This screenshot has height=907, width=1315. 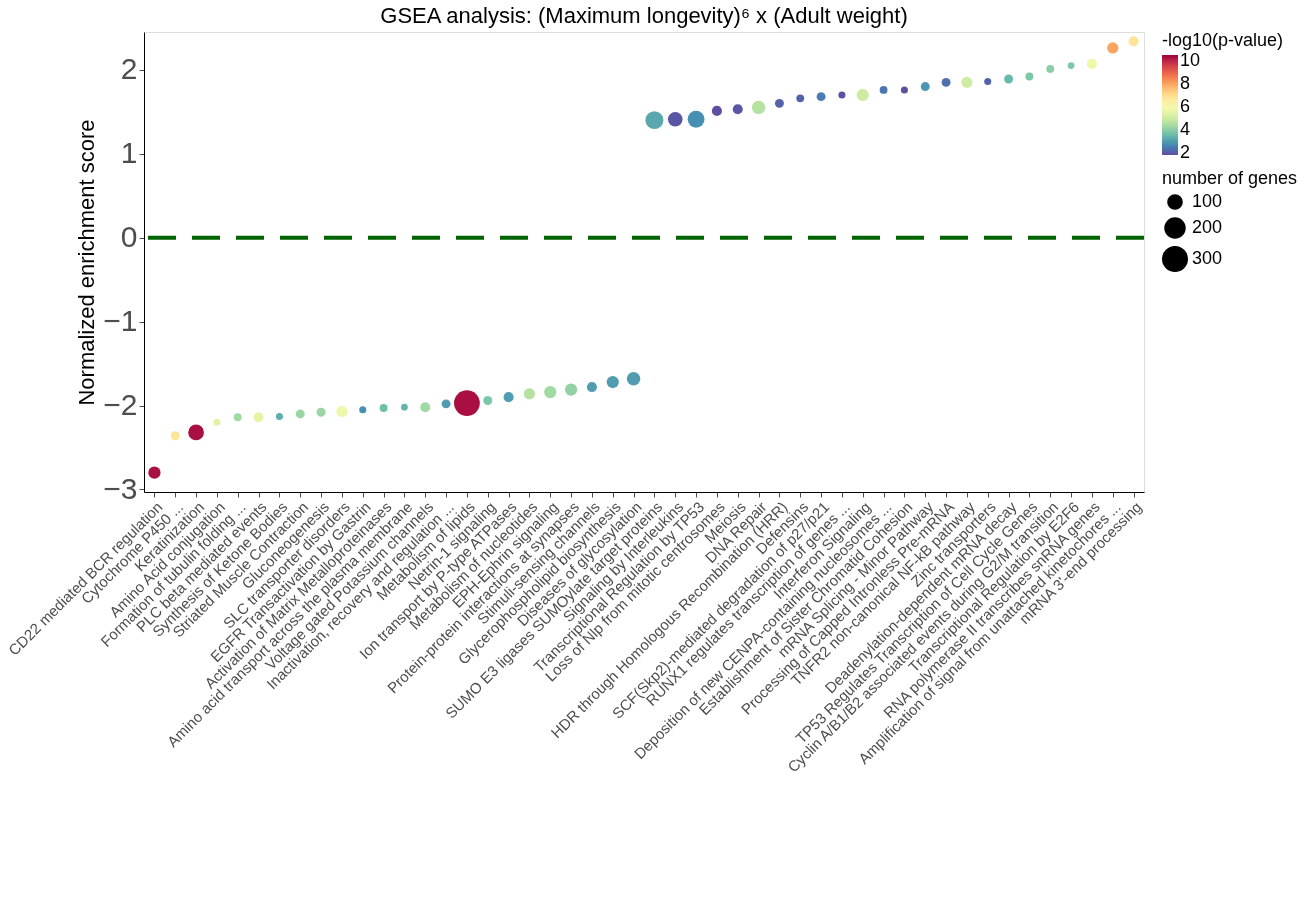 What do you see at coordinates (1185, 151) in the screenshot?
I see `color-bar-label: 2` at bounding box center [1185, 151].